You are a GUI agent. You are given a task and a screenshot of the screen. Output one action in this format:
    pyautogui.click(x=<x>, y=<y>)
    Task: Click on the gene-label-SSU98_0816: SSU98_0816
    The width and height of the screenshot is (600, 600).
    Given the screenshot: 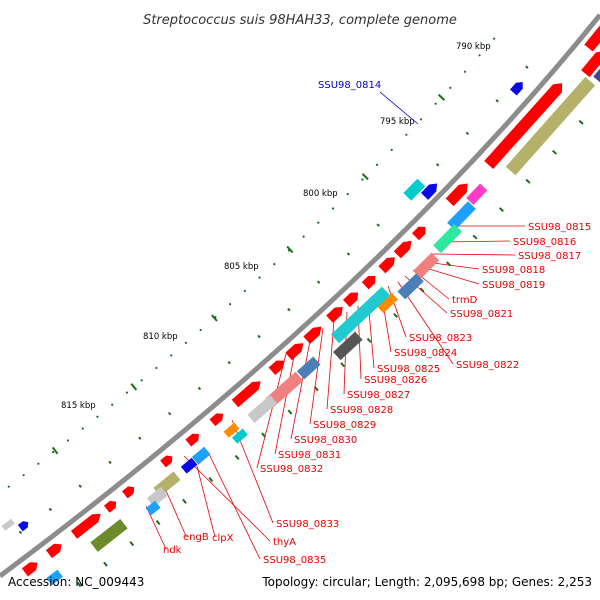 What is the action you would take?
    pyautogui.click(x=544, y=242)
    